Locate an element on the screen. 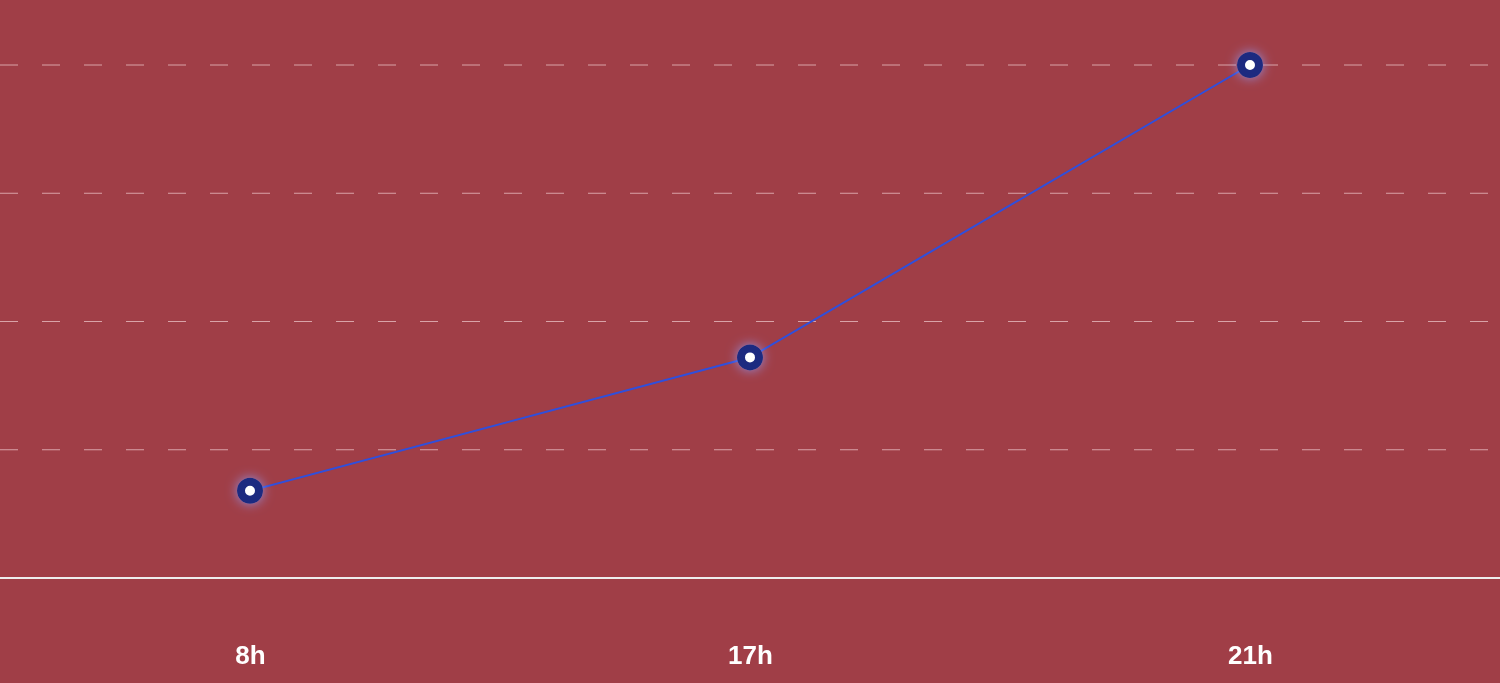 The height and width of the screenshot is (683, 1500). x-tick-label: 8h is located at coordinates (250, 655).